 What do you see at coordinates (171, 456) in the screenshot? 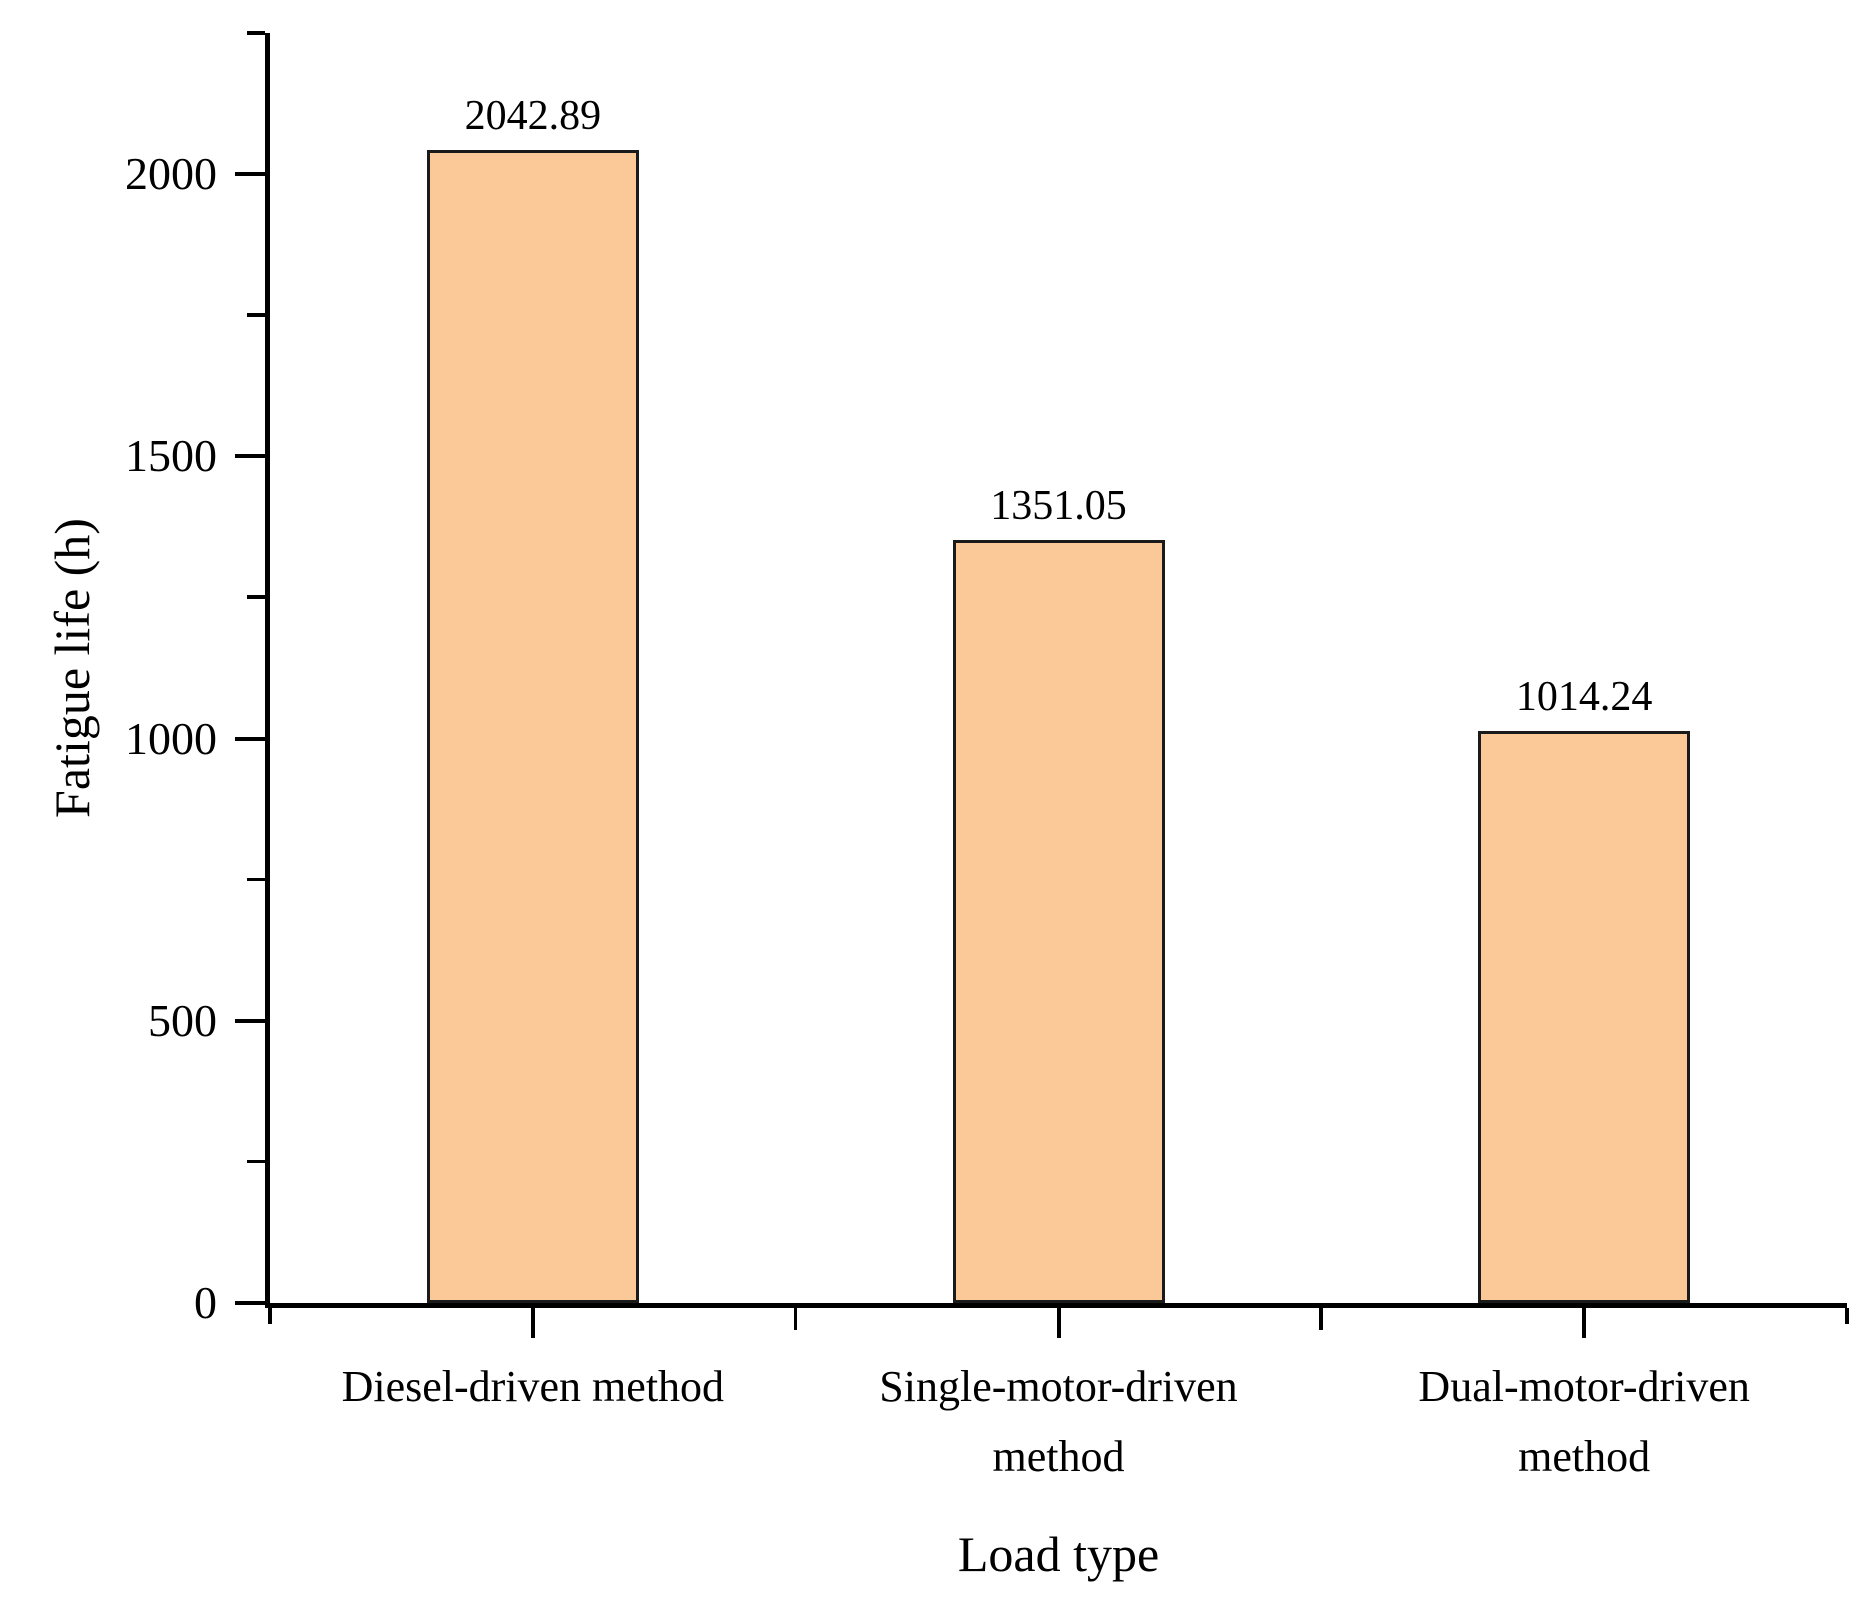
I see `y-tick-label-1500: 1500` at bounding box center [171, 456].